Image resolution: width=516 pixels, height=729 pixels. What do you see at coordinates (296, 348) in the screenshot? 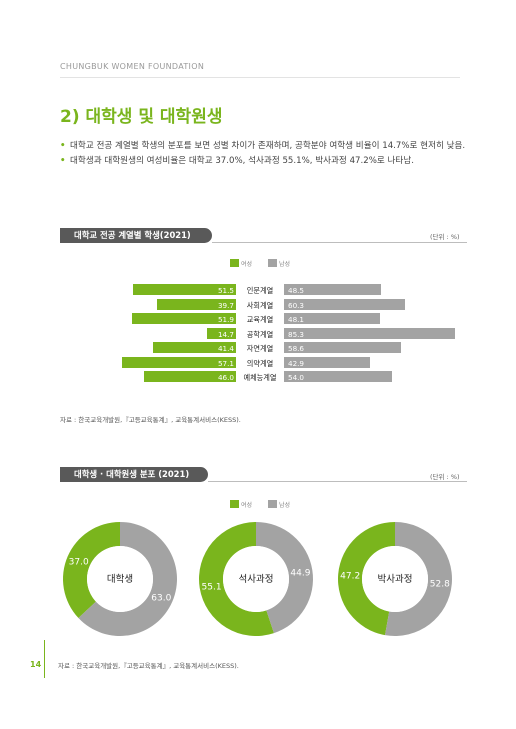
I see `bar-male-value: 58.6` at bounding box center [296, 348].